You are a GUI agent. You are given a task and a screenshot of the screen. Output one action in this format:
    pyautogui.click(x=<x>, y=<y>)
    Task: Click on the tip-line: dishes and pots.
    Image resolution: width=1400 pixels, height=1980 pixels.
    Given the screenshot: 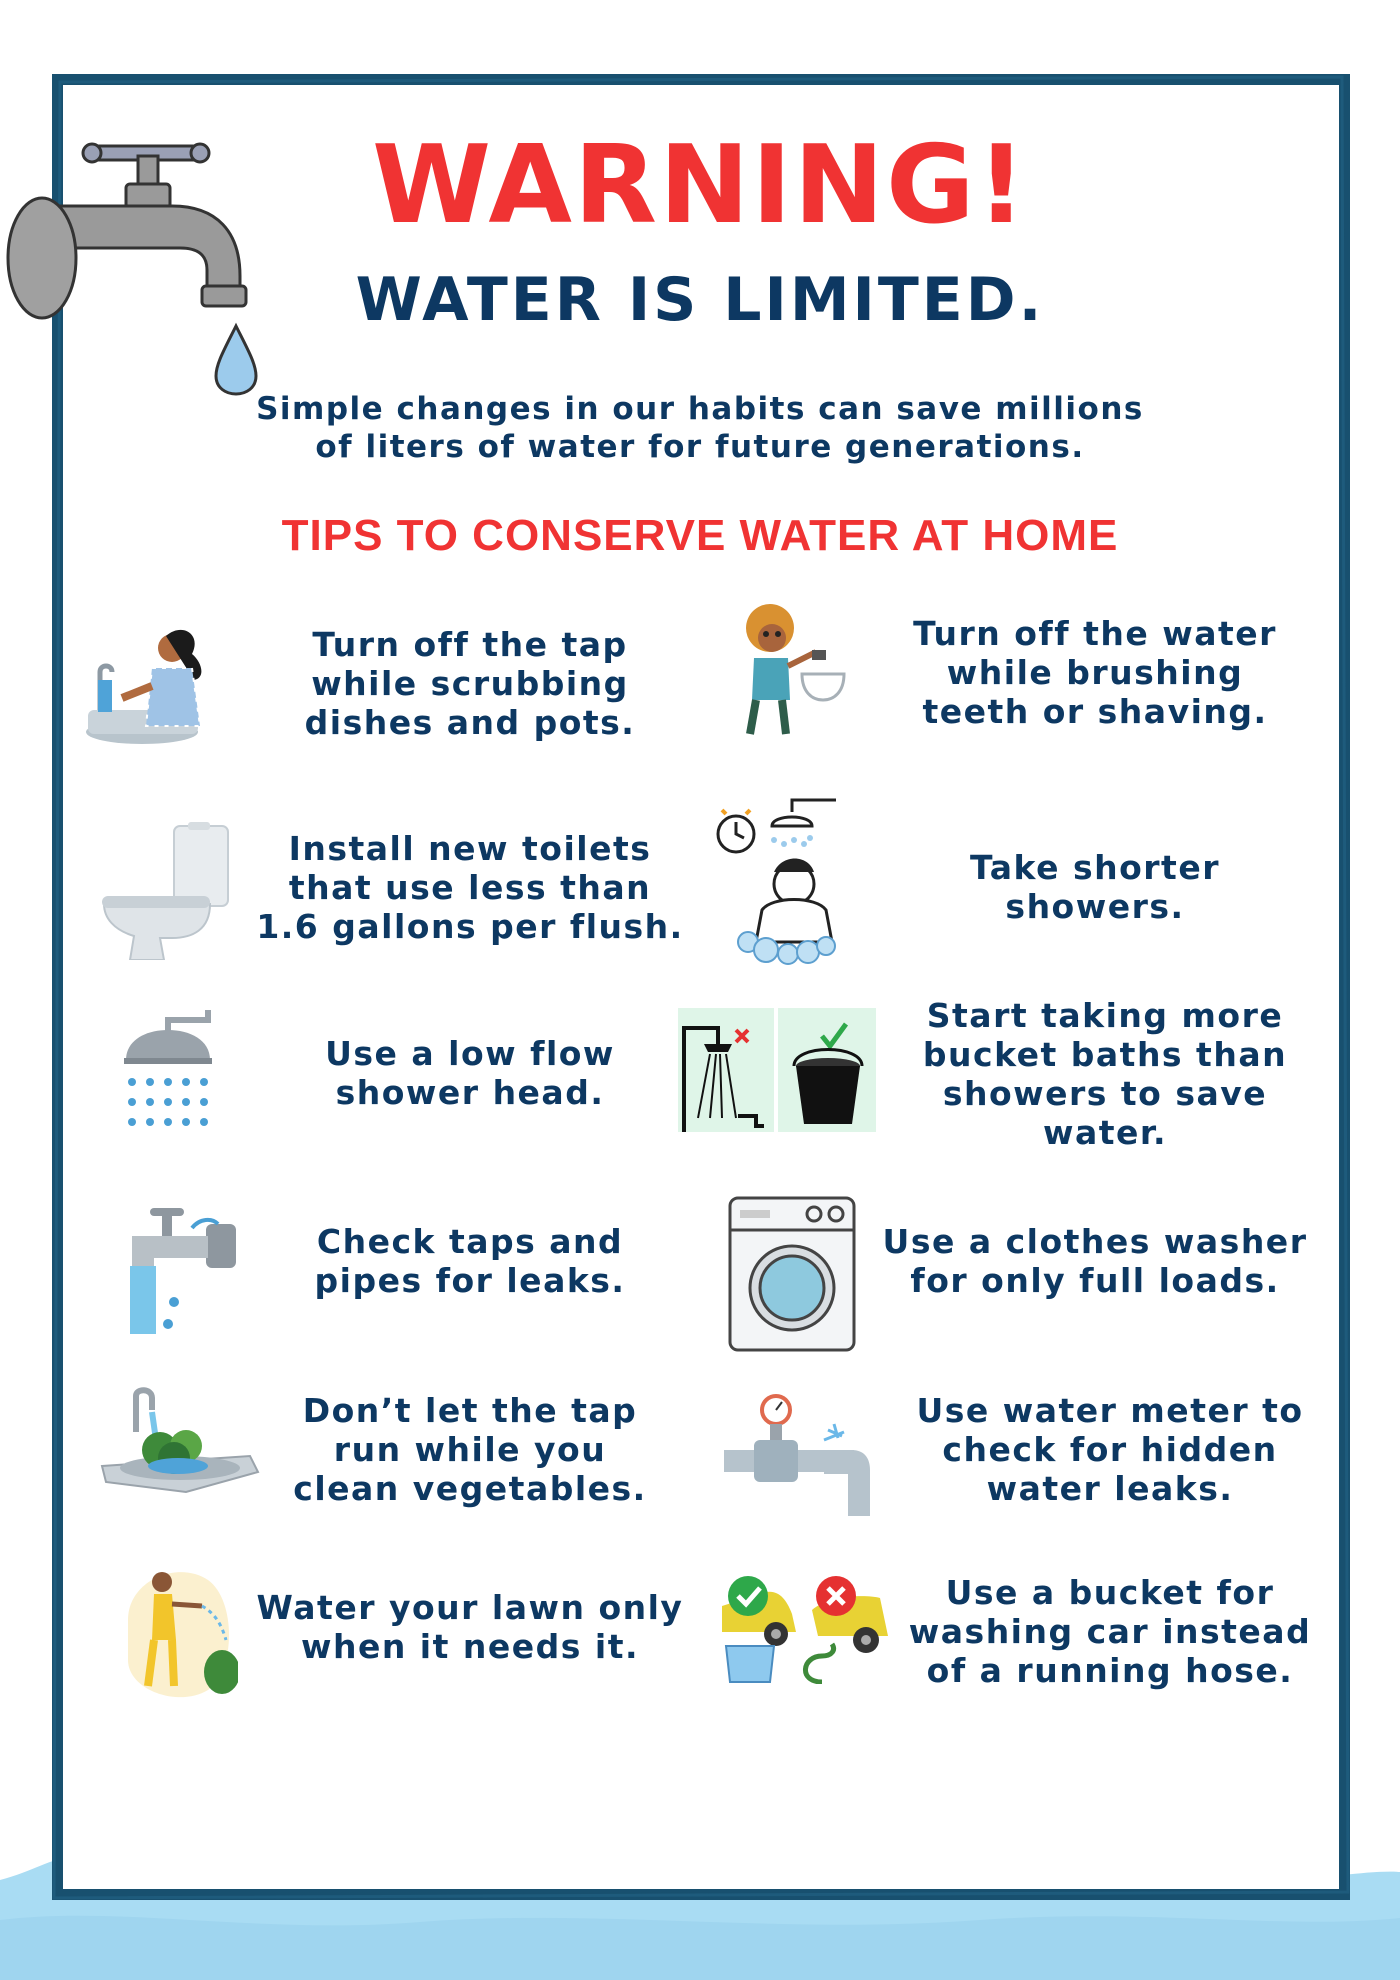 What is the action you would take?
    pyautogui.click(x=470, y=722)
    